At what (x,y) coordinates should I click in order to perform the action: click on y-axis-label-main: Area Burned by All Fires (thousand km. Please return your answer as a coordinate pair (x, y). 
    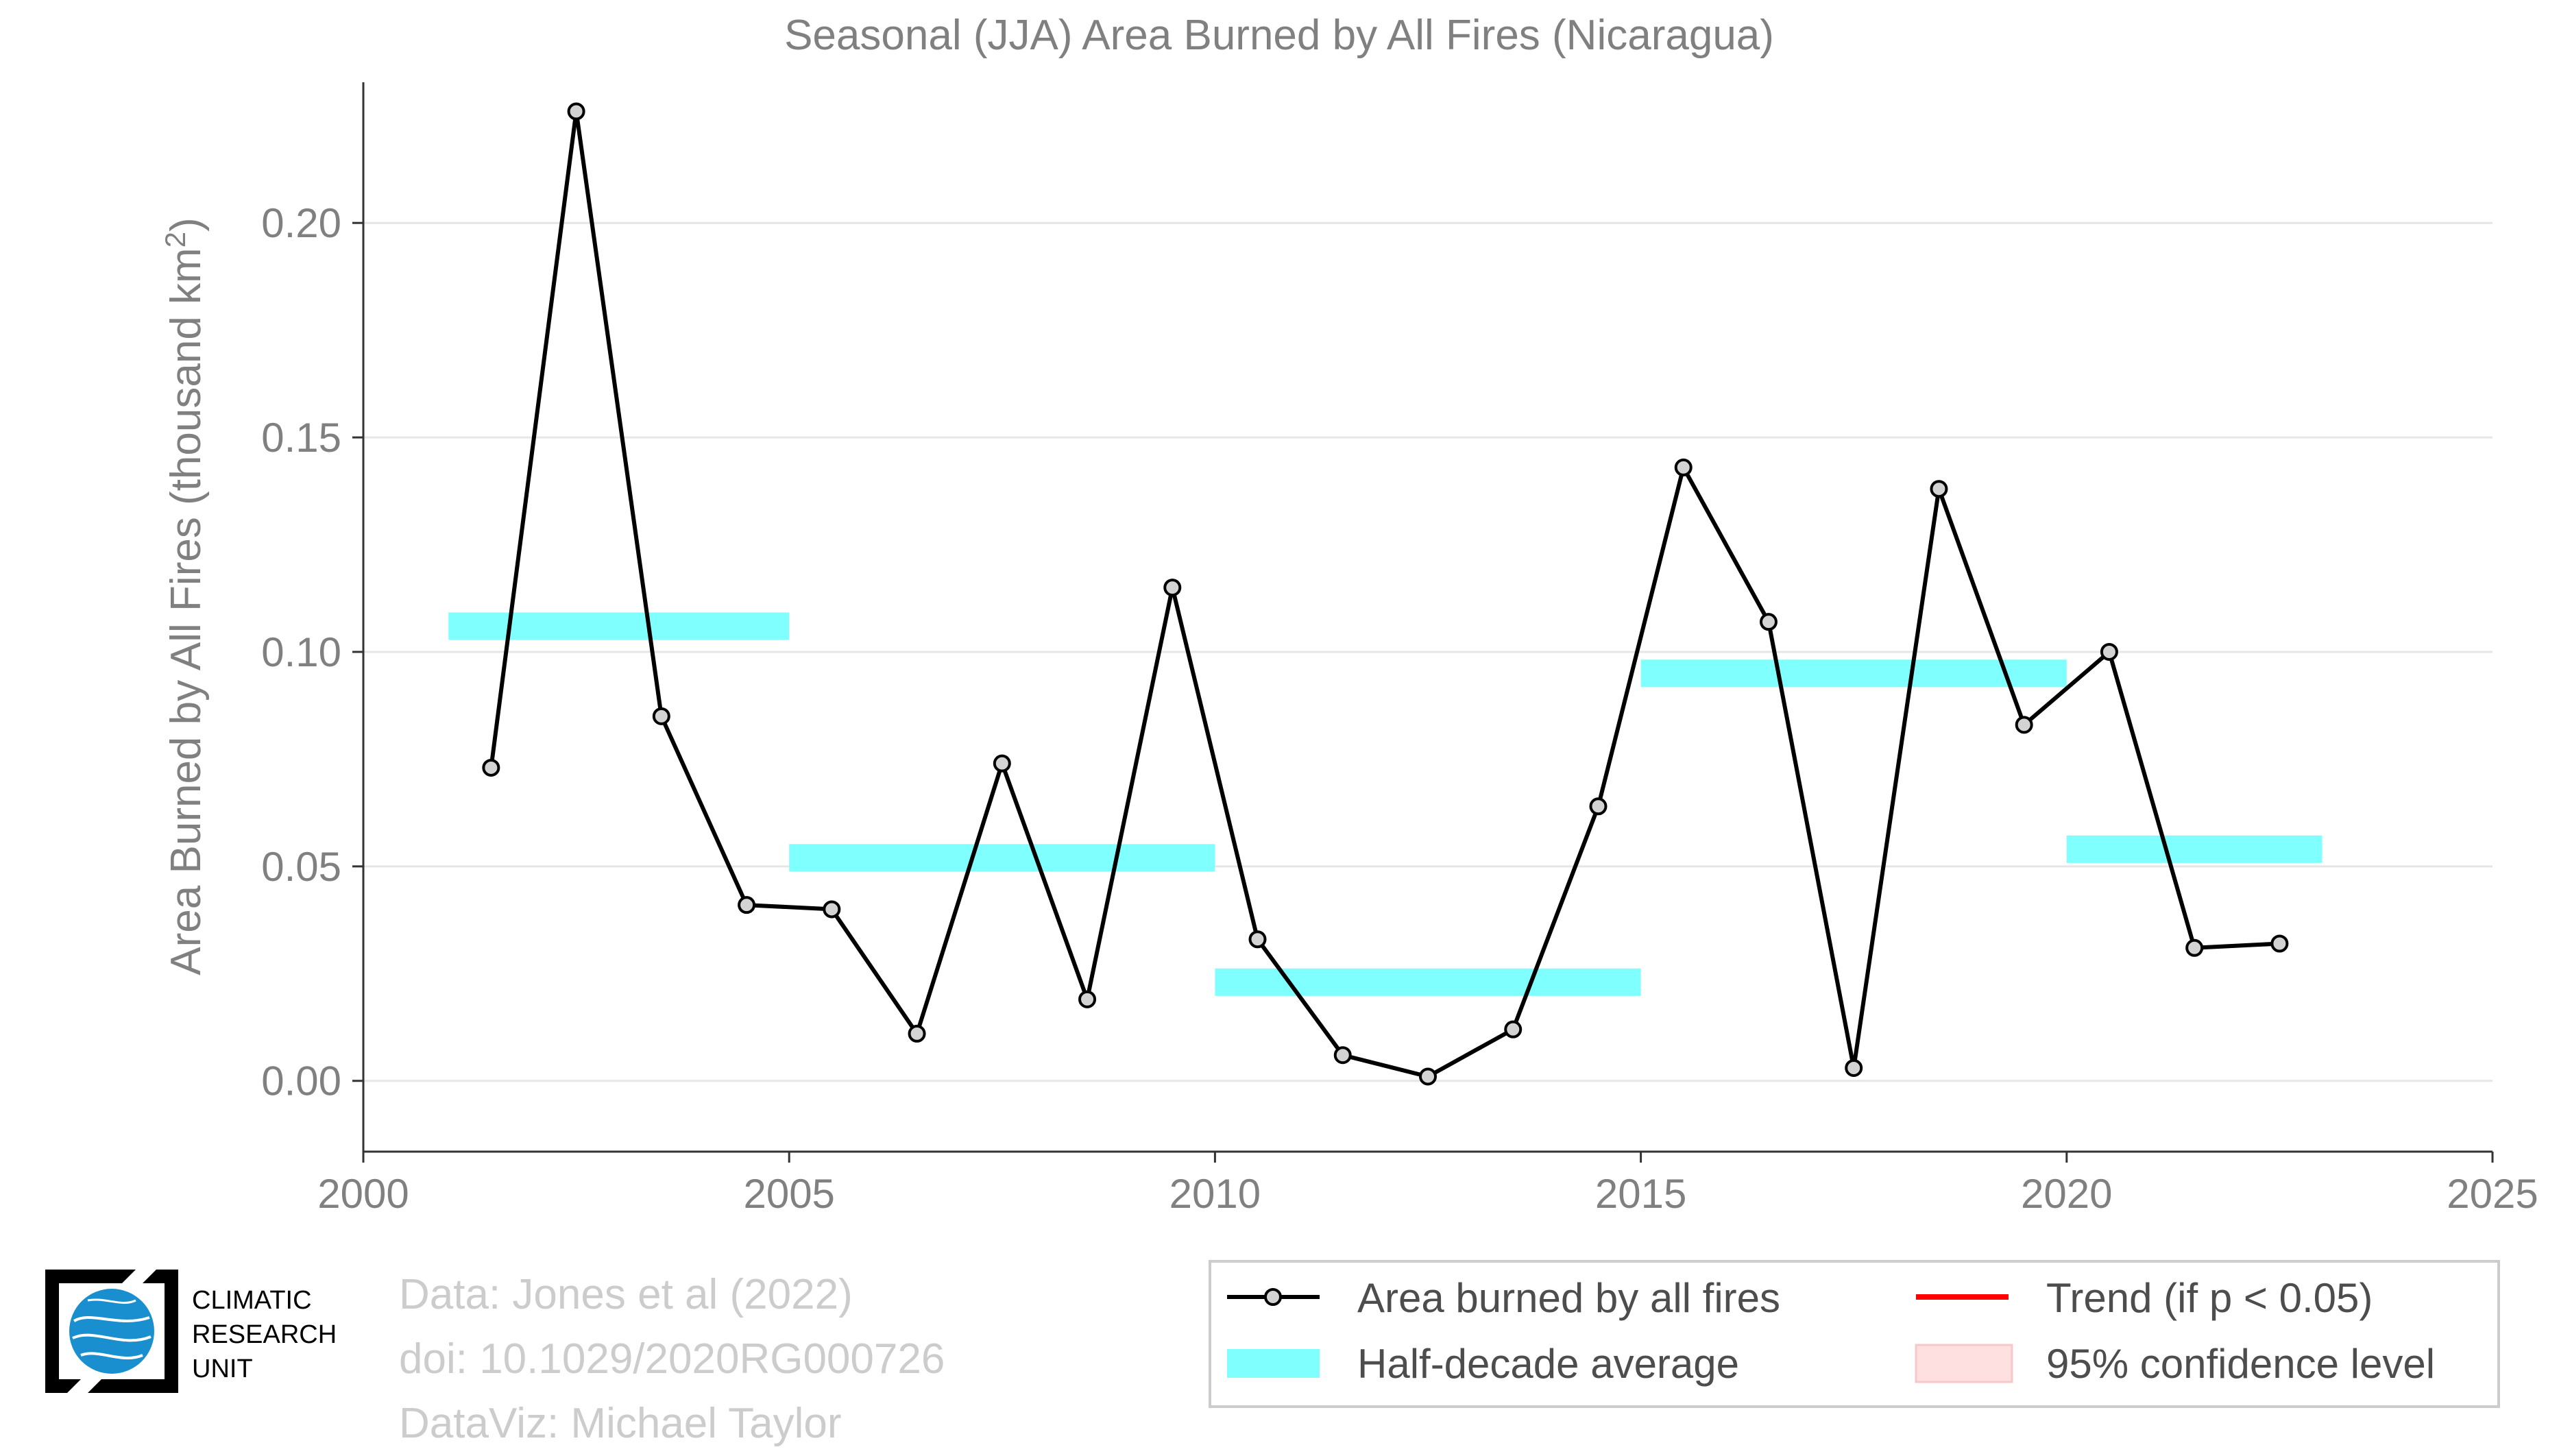
    Looking at the image, I should click on (186, 611).